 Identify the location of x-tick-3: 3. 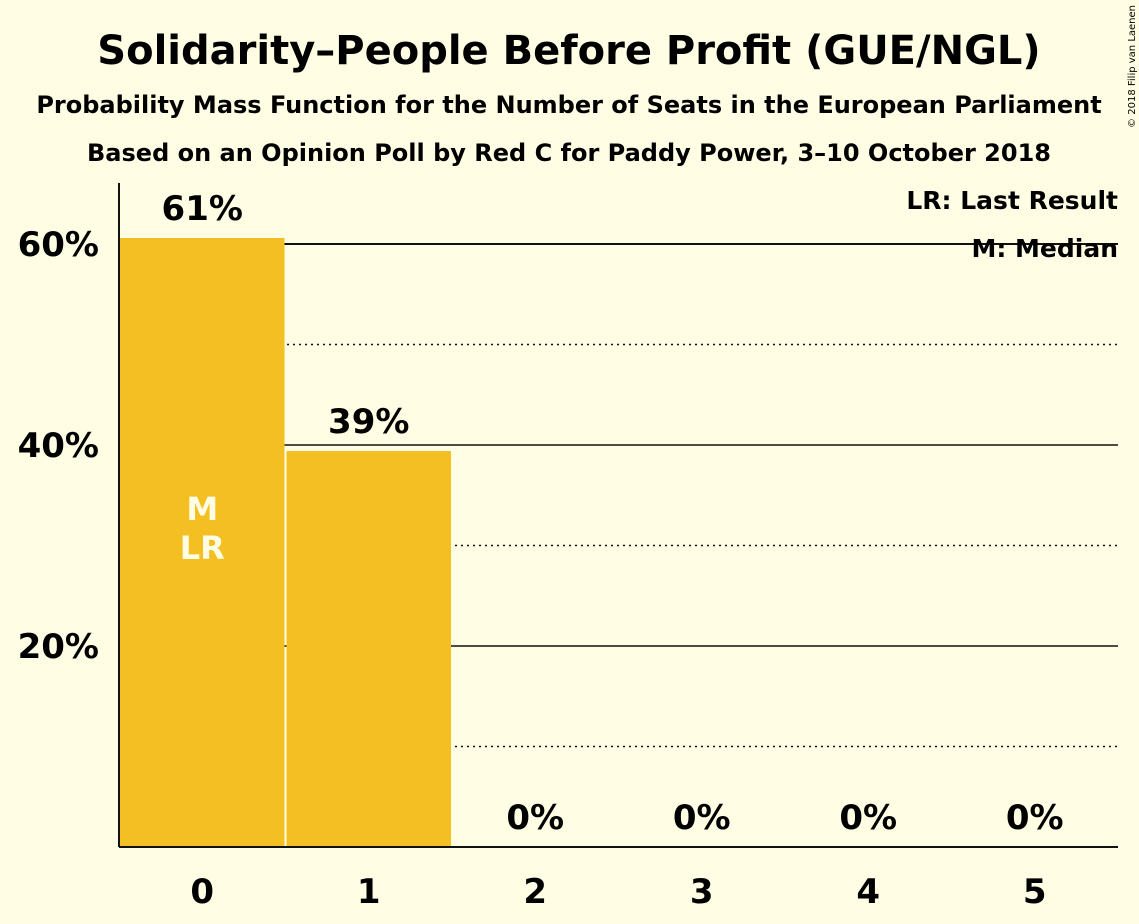
(702, 892).